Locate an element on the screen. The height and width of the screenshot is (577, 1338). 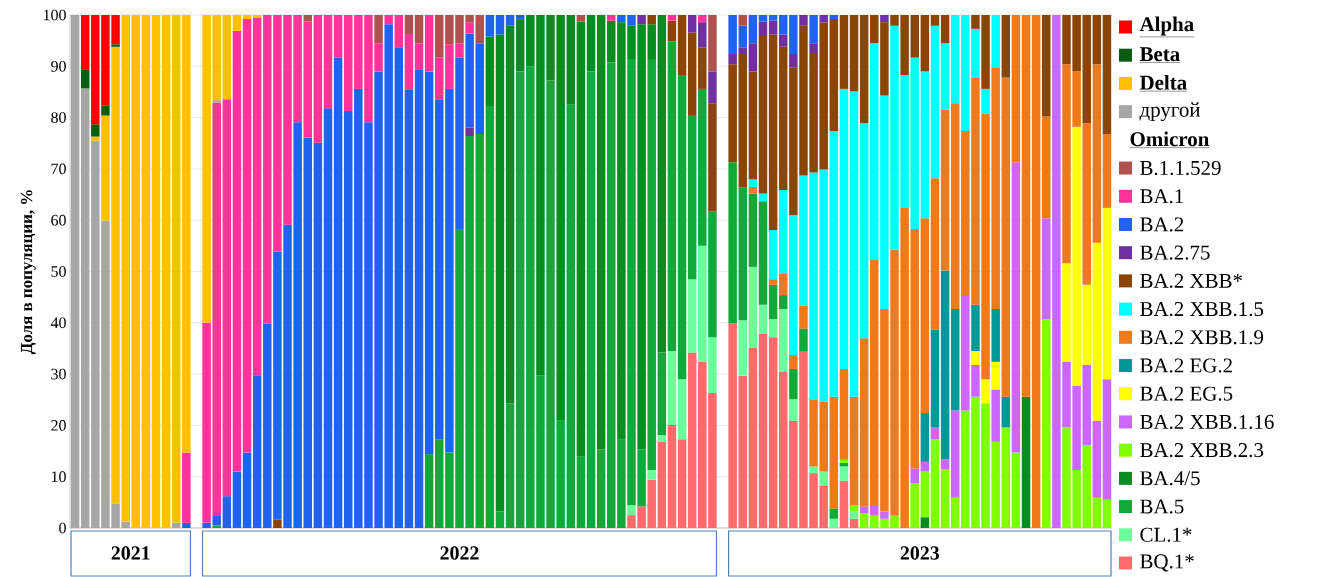
legend-label: BA.2 XBB.1.9 is located at coordinates (1202, 337).